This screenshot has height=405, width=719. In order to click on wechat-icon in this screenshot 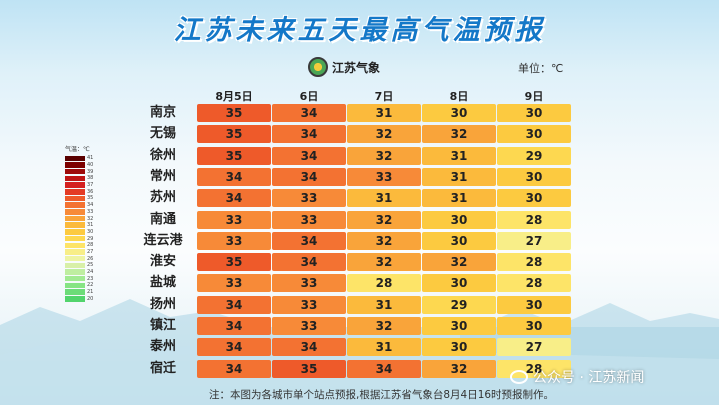, I will do `click(519, 377)`.